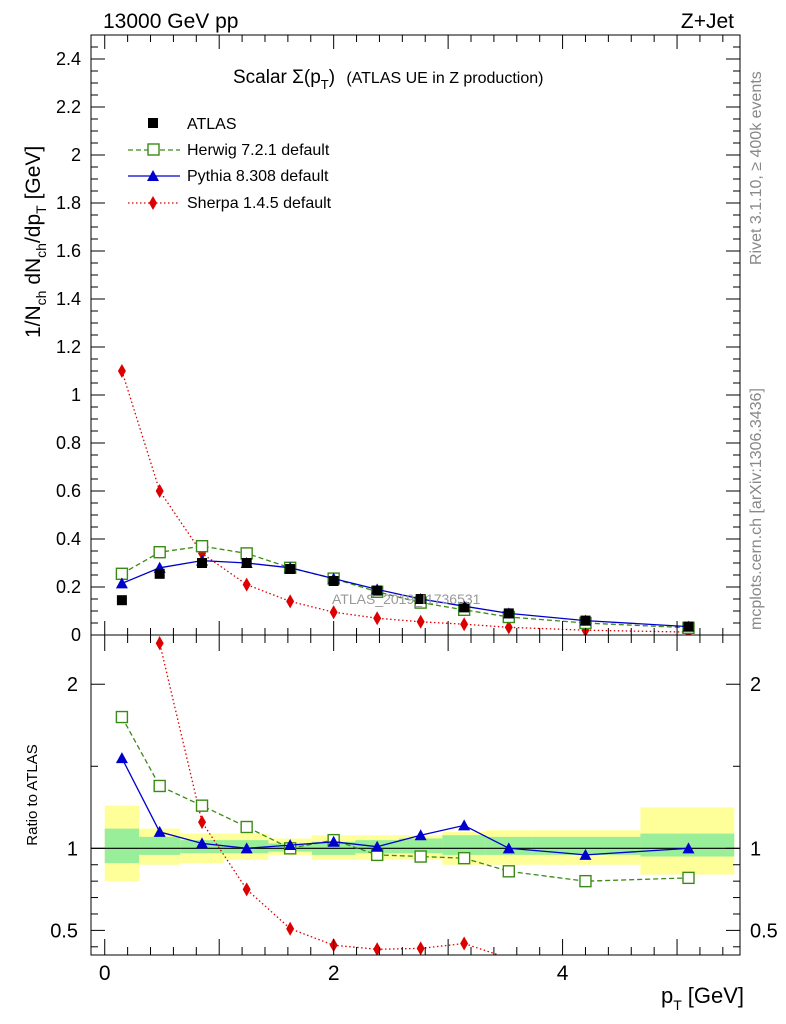  I want to click on ratio-xtick-label-2: 4, so click(563, 973).